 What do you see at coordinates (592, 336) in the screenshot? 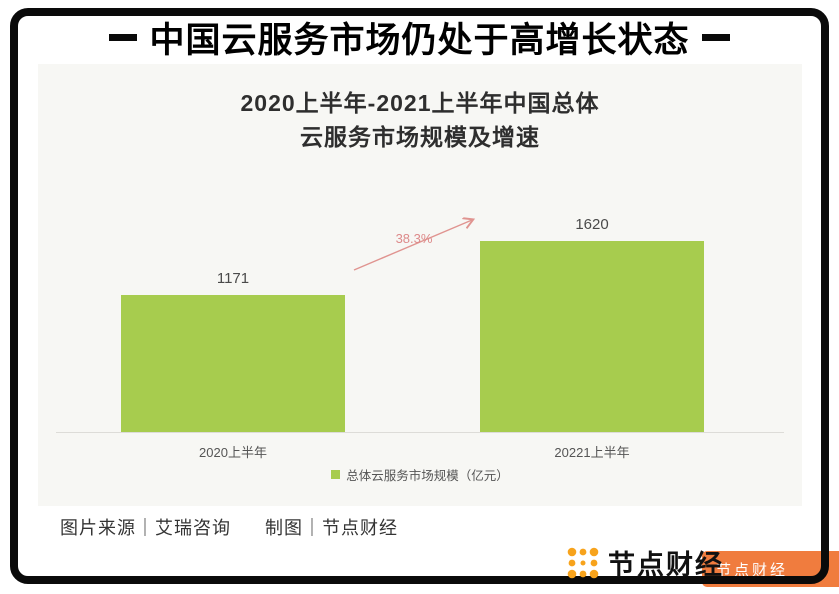
I see `bar-2021h1` at bounding box center [592, 336].